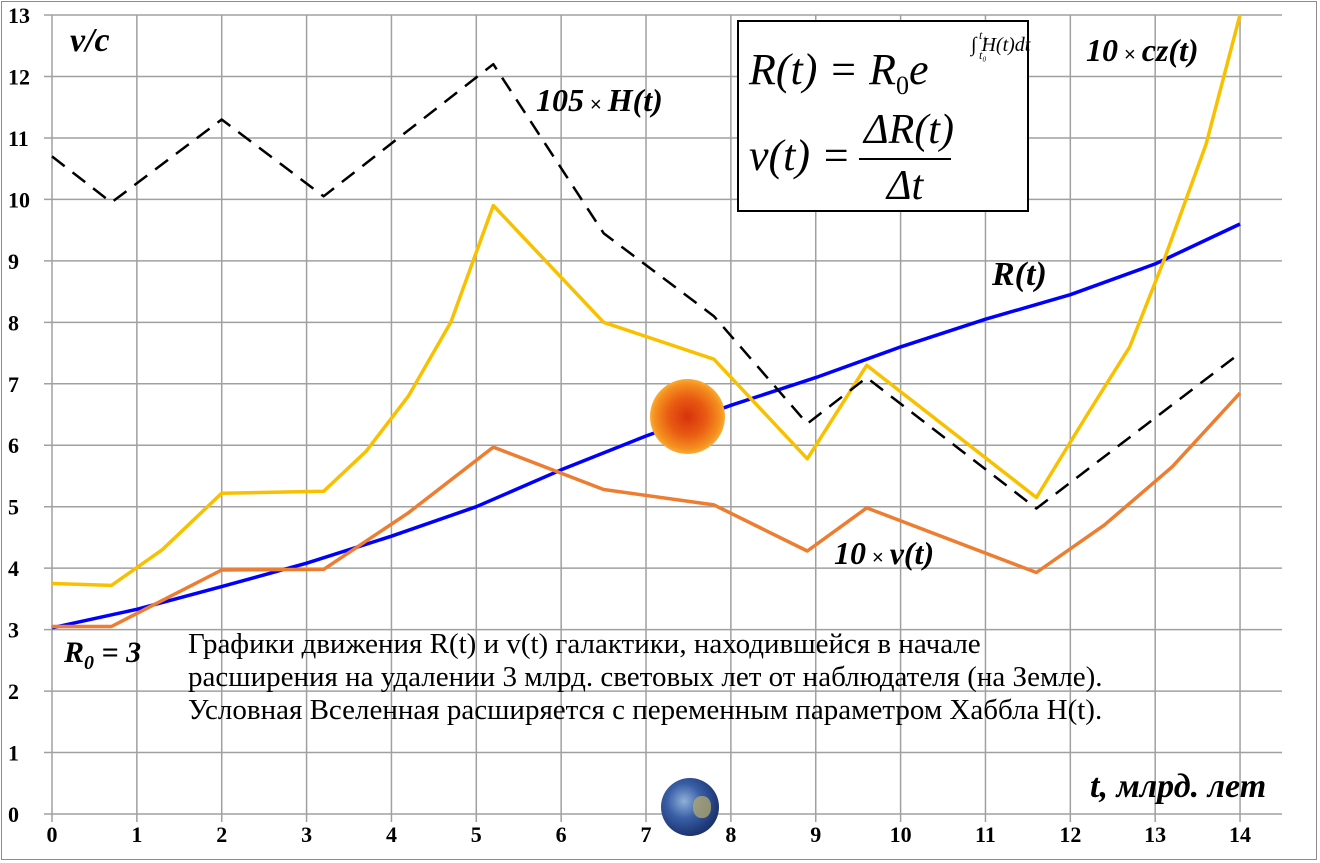 The image size is (1320, 863). I want to click on y-tick-label: 1, so click(13, 753).